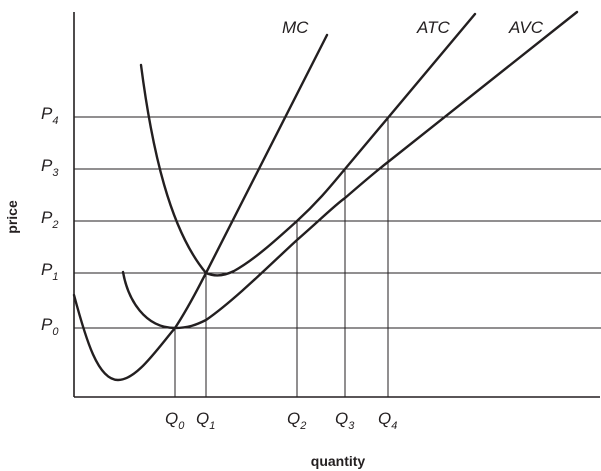 Image resolution: width=601 pixels, height=471 pixels. What do you see at coordinates (526, 27) in the screenshot?
I see `avc-label: AVC` at bounding box center [526, 27].